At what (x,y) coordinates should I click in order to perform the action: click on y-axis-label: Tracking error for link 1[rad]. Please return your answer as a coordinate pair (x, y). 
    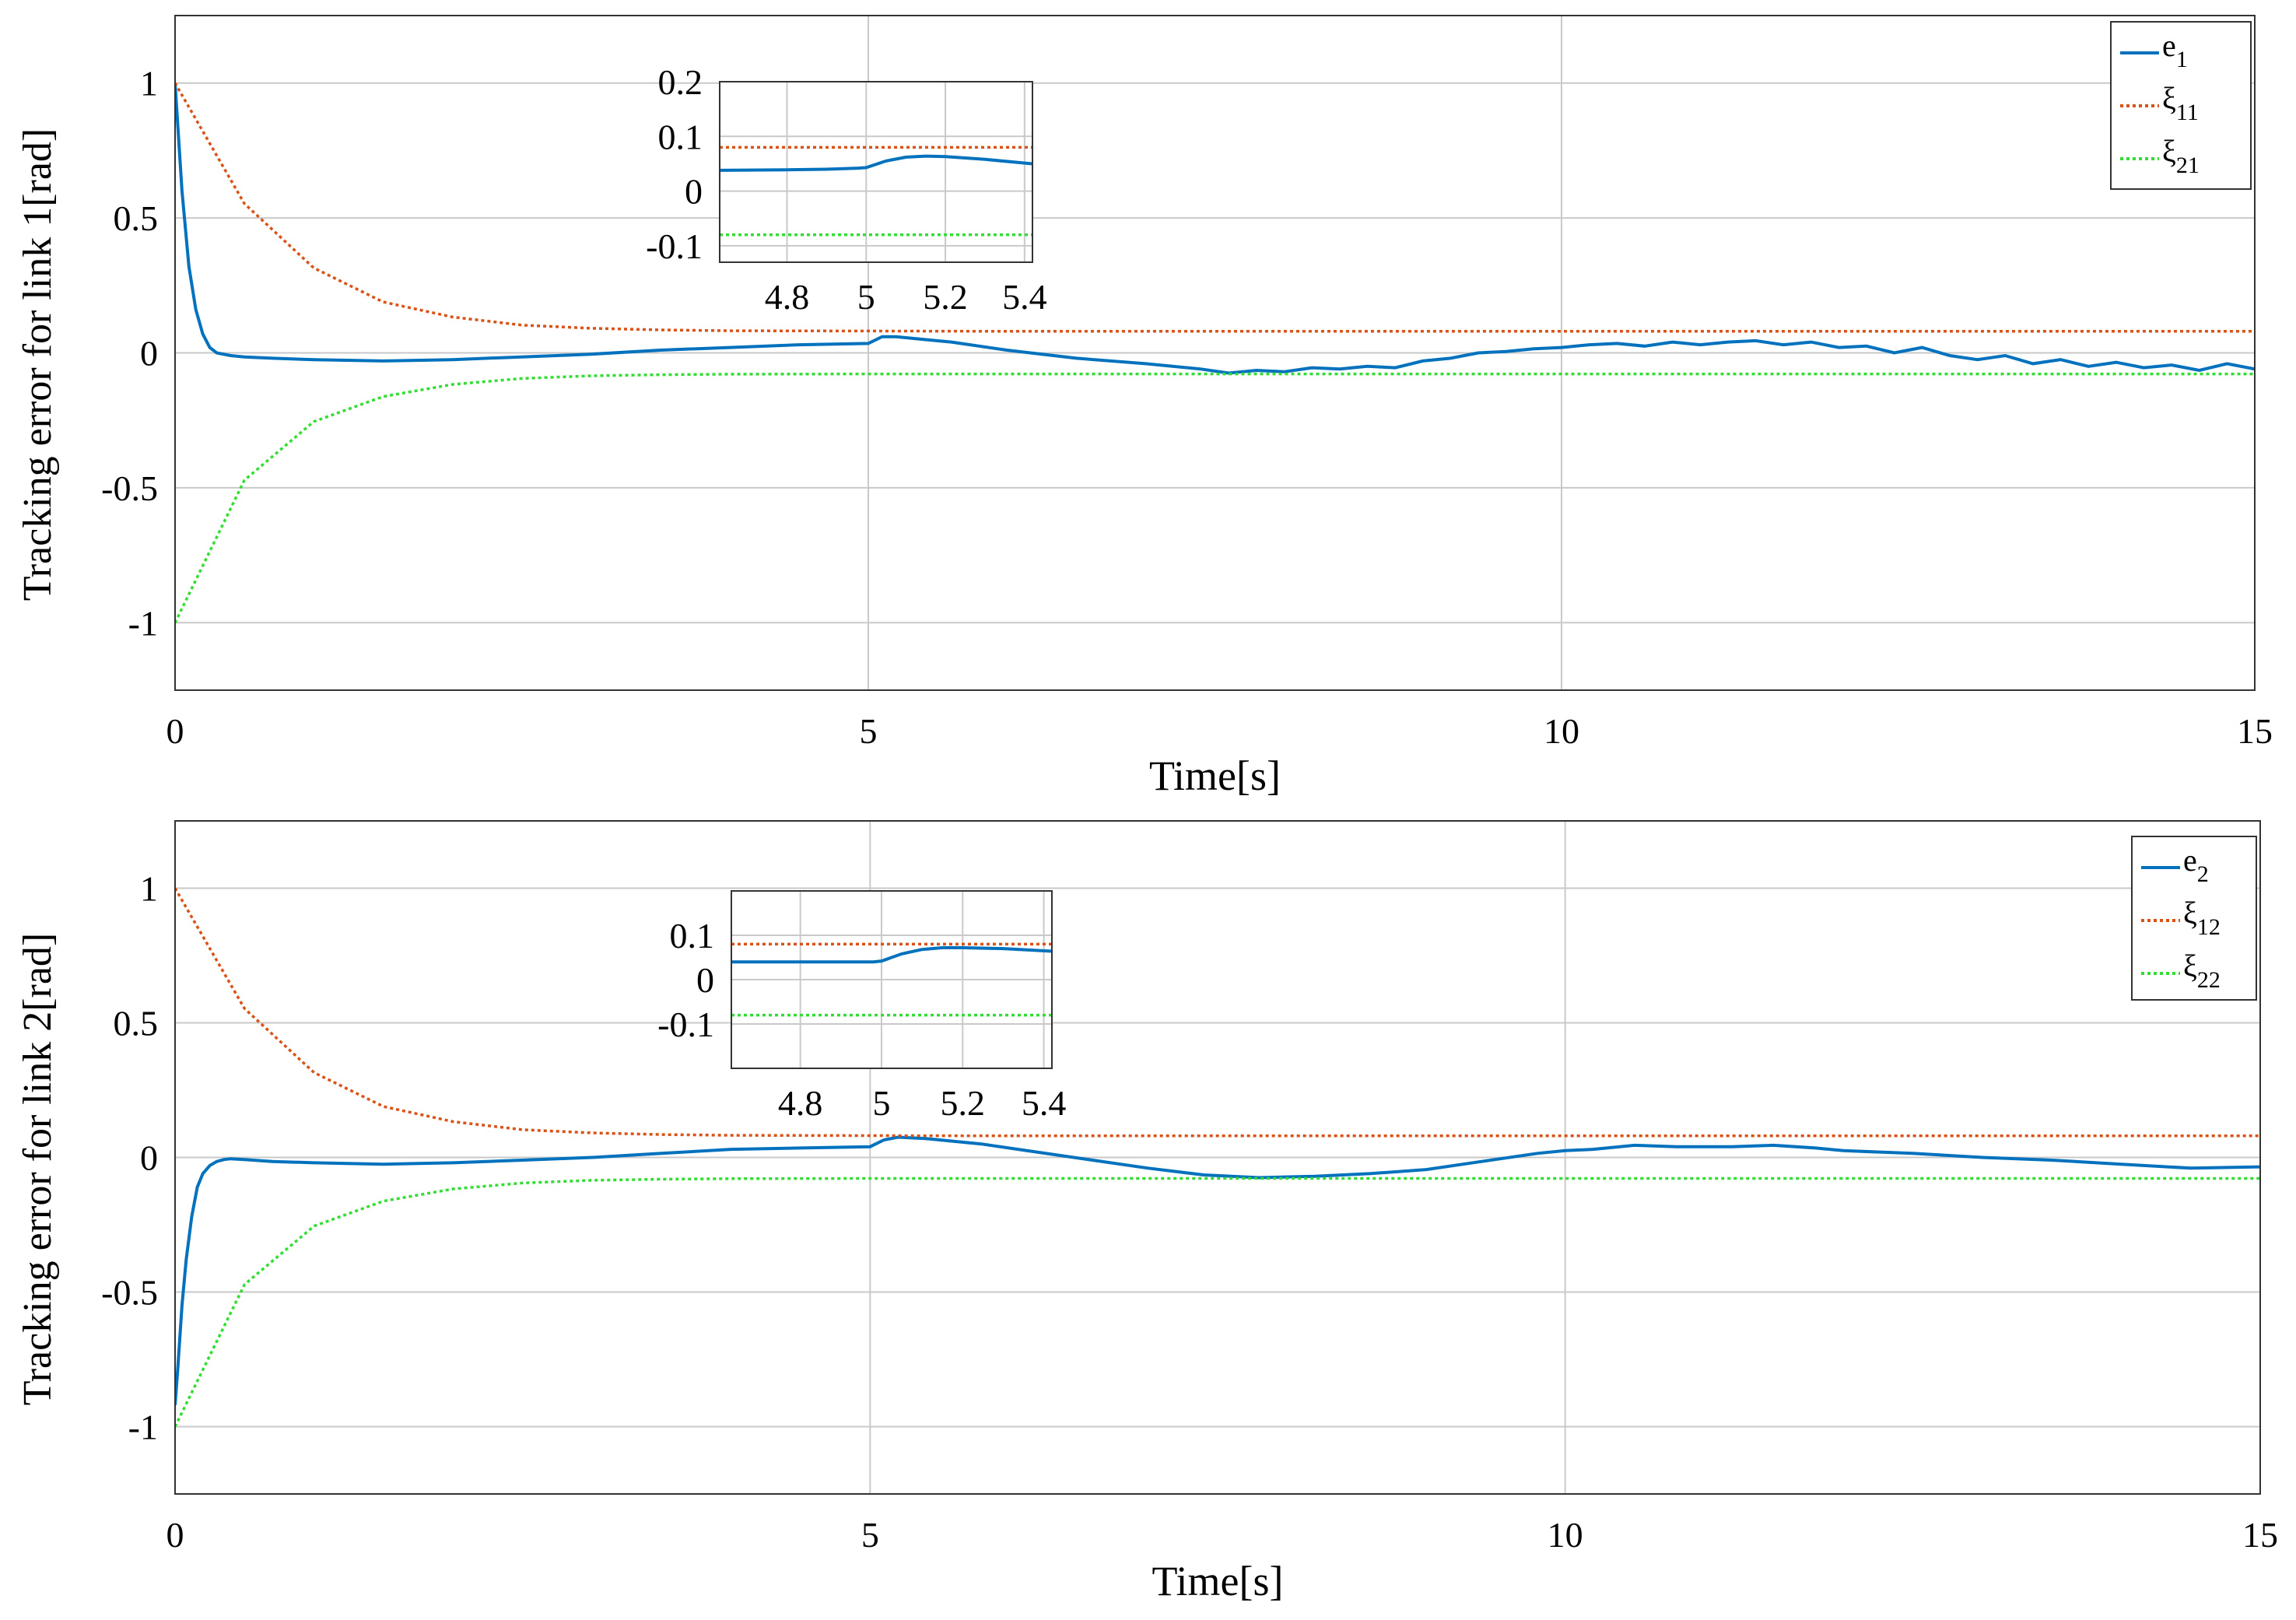
    Looking at the image, I should click on (38, 364).